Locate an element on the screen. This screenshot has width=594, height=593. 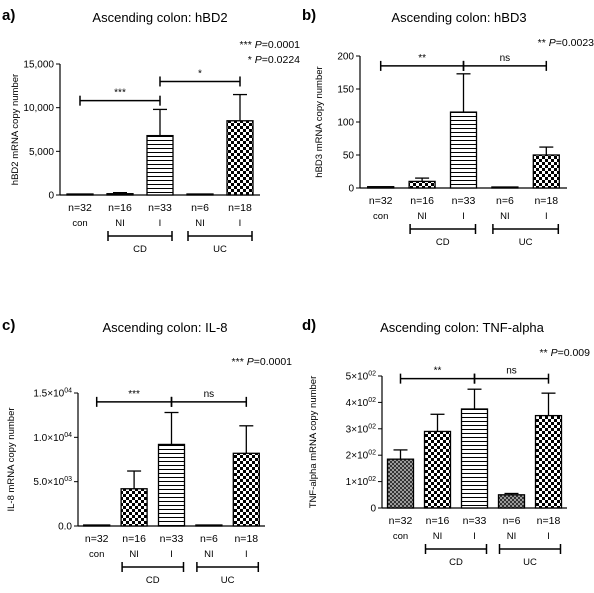
y-tick-label: 15,000 is located at coordinates (38, 65).